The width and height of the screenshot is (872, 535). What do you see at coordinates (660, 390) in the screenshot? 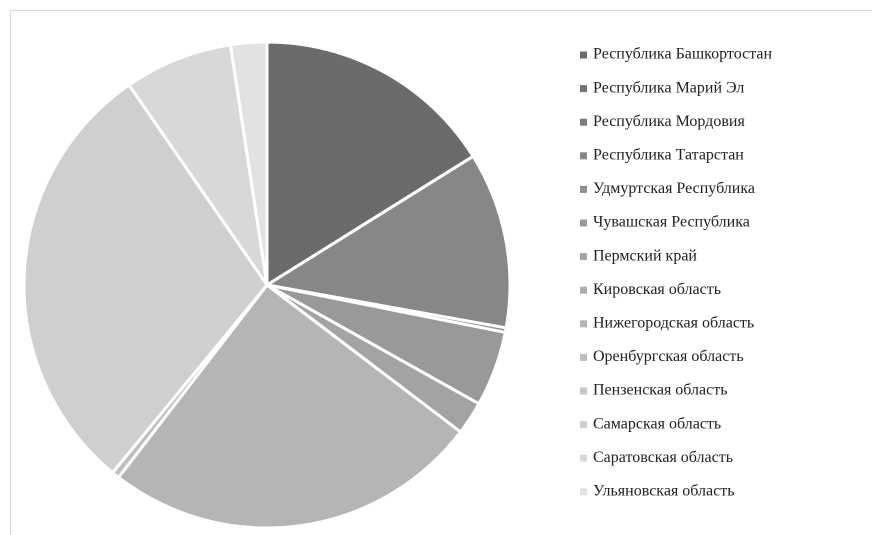
I see `legend-label: Пензенская область` at bounding box center [660, 390].